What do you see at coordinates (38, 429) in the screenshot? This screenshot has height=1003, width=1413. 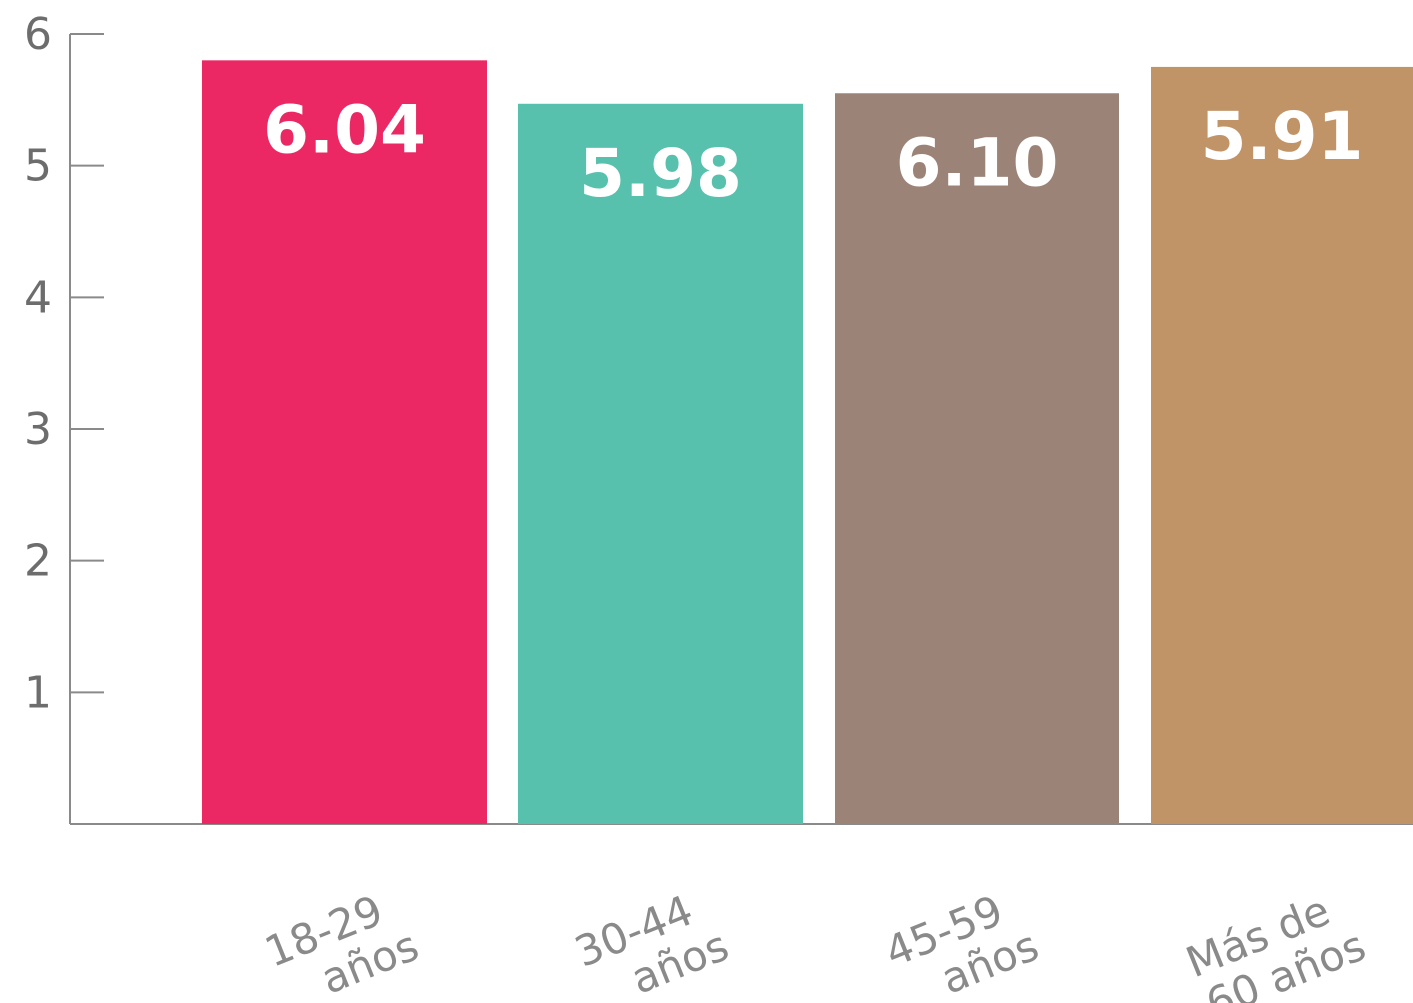 I see `y-tick-label: 3` at bounding box center [38, 429].